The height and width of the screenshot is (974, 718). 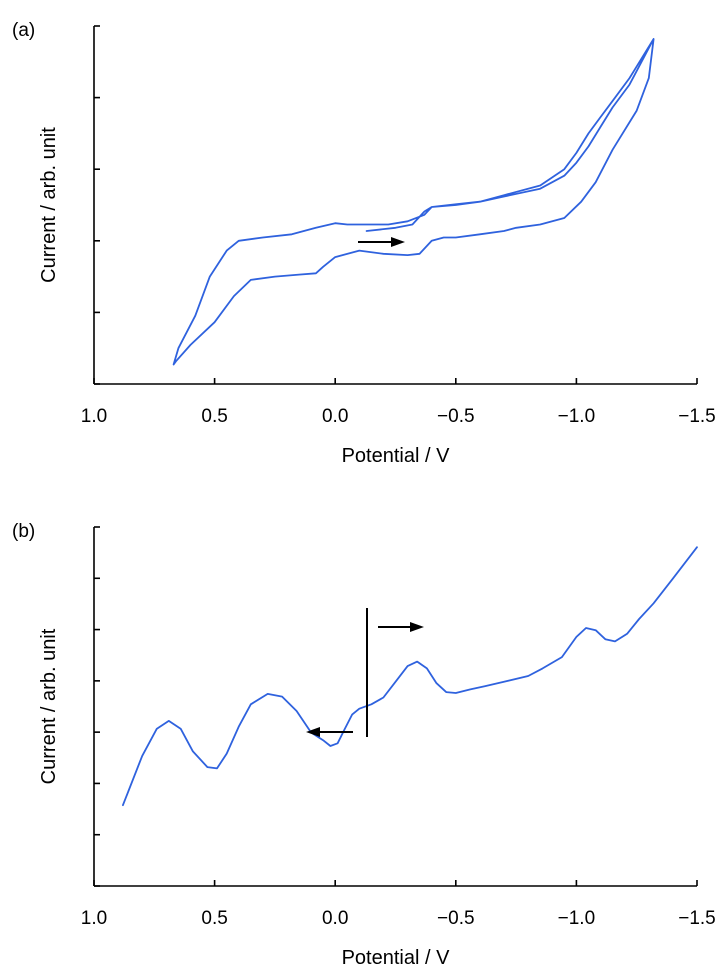 I want to click on panel-label: (b), so click(x=23, y=531).